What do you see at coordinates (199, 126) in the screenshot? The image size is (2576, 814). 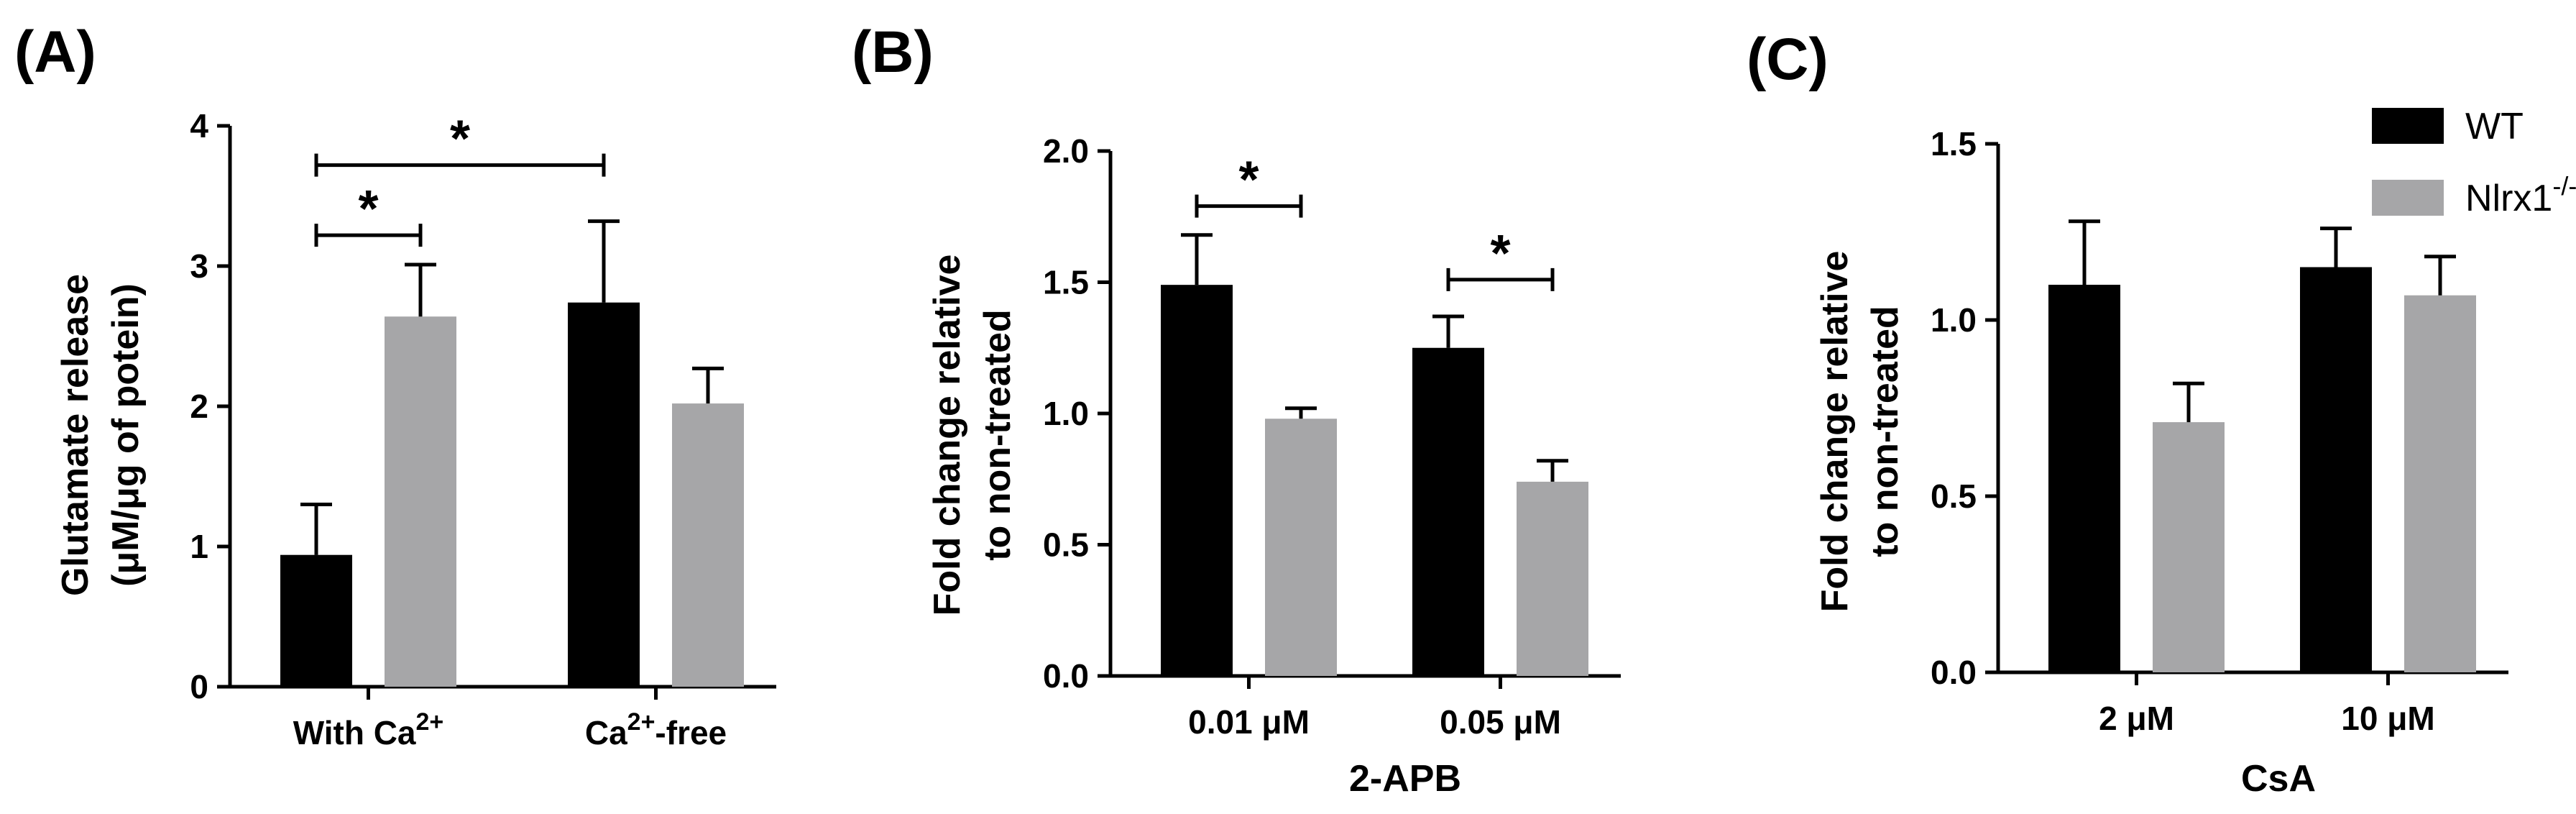 I see `y-tick-label: 4` at bounding box center [199, 126].